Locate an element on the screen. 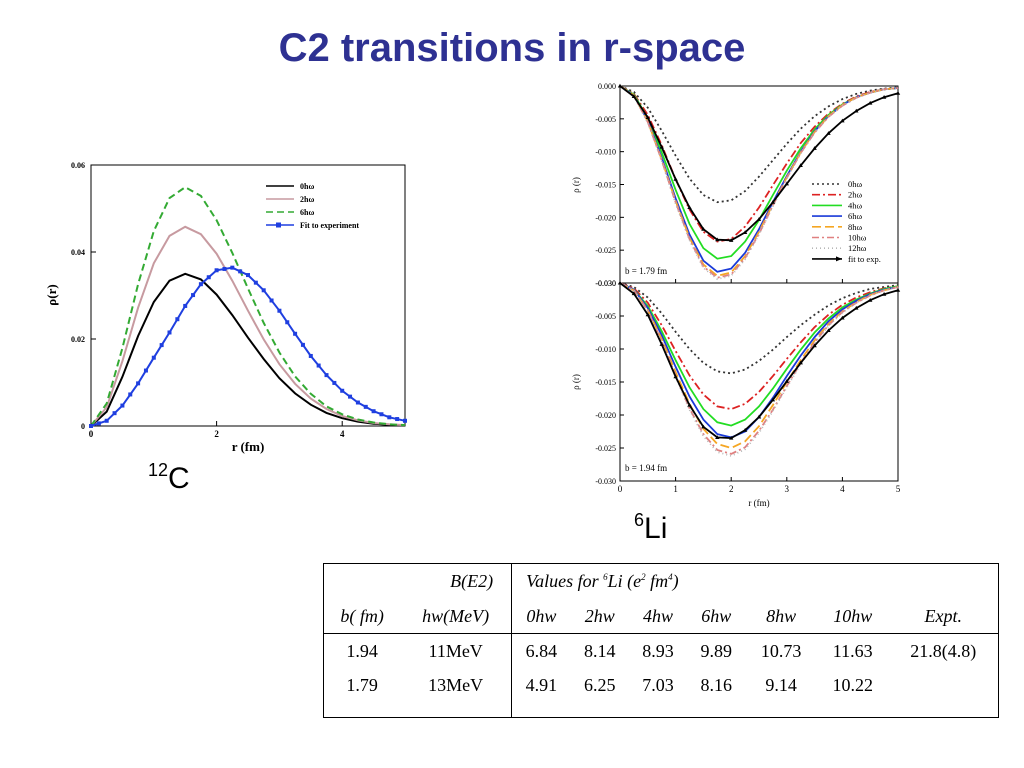  table-header: b( fm) is located at coordinates (362, 616).